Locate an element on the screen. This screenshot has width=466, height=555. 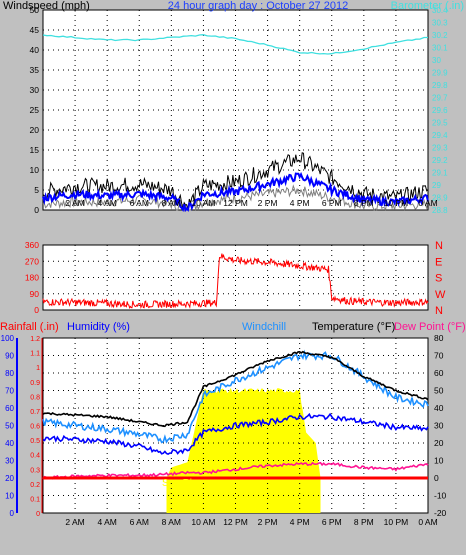
temperature-tick-label: 0 is located at coordinates (436, 478).